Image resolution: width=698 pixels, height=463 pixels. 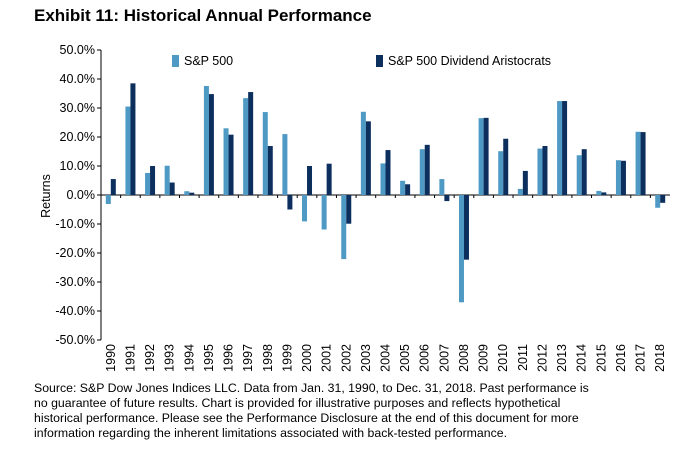 What do you see at coordinates (77, 108) in the screenshot?
I see `y-tick-label: 30.0%` at bounding box center [77, 108].